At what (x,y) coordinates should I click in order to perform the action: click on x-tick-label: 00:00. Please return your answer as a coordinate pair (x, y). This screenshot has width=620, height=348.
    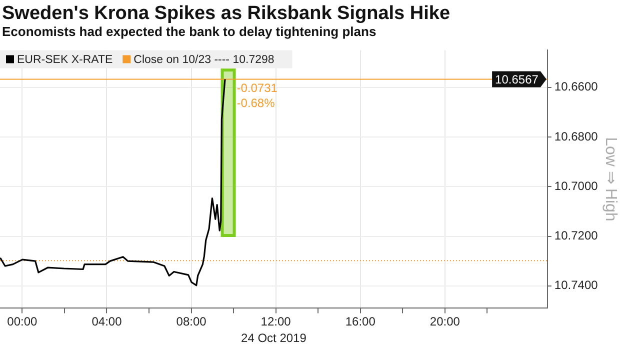
    Looking at the image, I should click on (22, 321).